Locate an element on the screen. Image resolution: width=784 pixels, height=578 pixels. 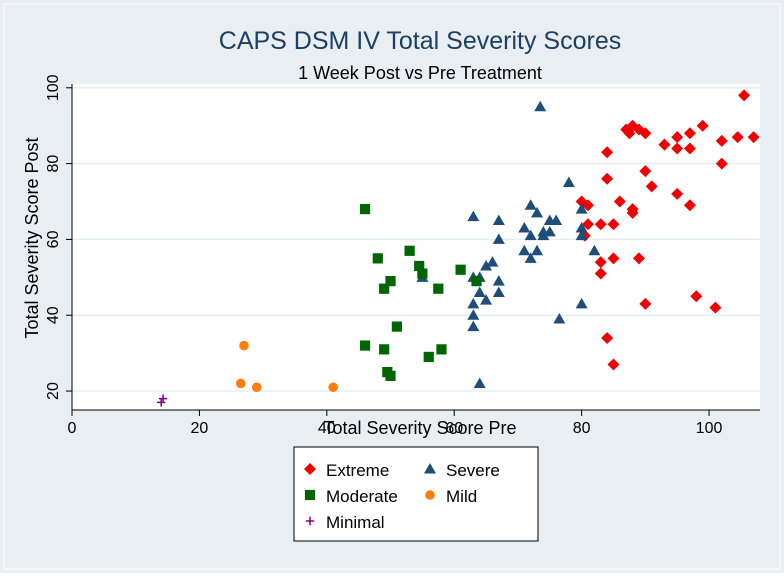
y-tick-label: 60 is located at coordinates (53, 239).